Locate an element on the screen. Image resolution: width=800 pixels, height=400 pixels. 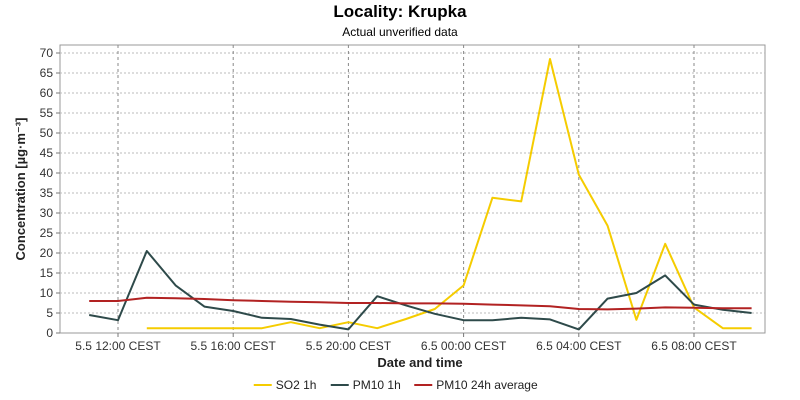
x-tick-label: 5.5 16:00 CEST is located at coordinates (234, 346).